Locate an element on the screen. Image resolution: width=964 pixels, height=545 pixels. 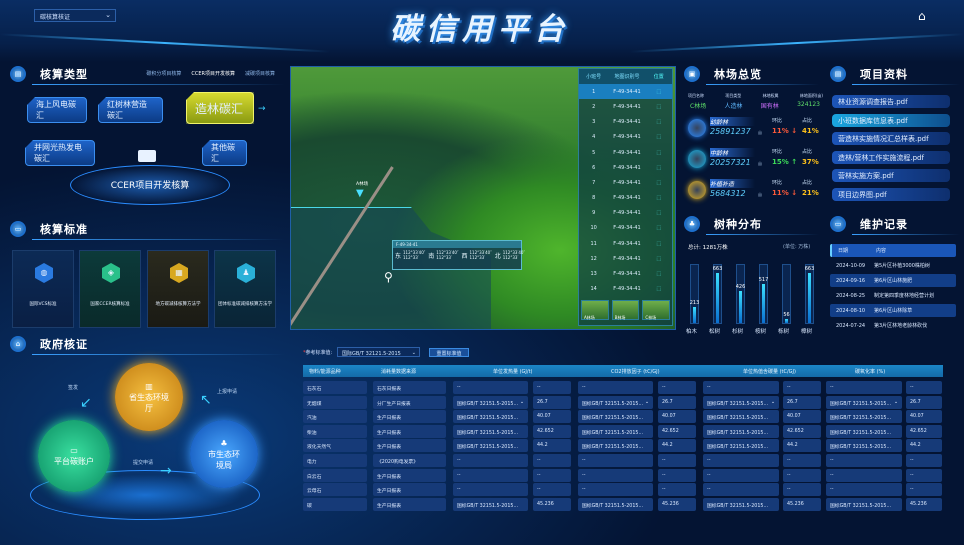
parcel-row: 8 F-49-34-41 ⬚ is located at coordinates (625, 198).